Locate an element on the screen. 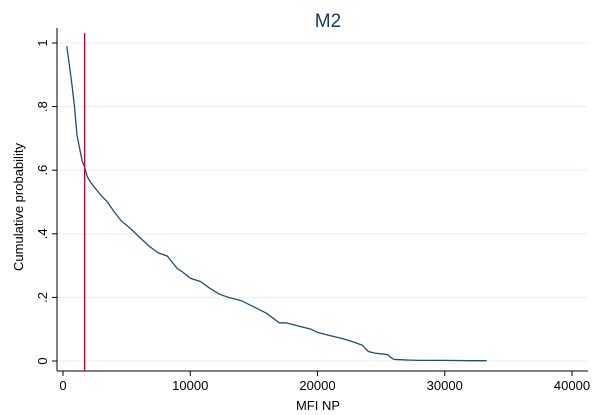  chart-title: M2 is located at coordinates (328, 21).